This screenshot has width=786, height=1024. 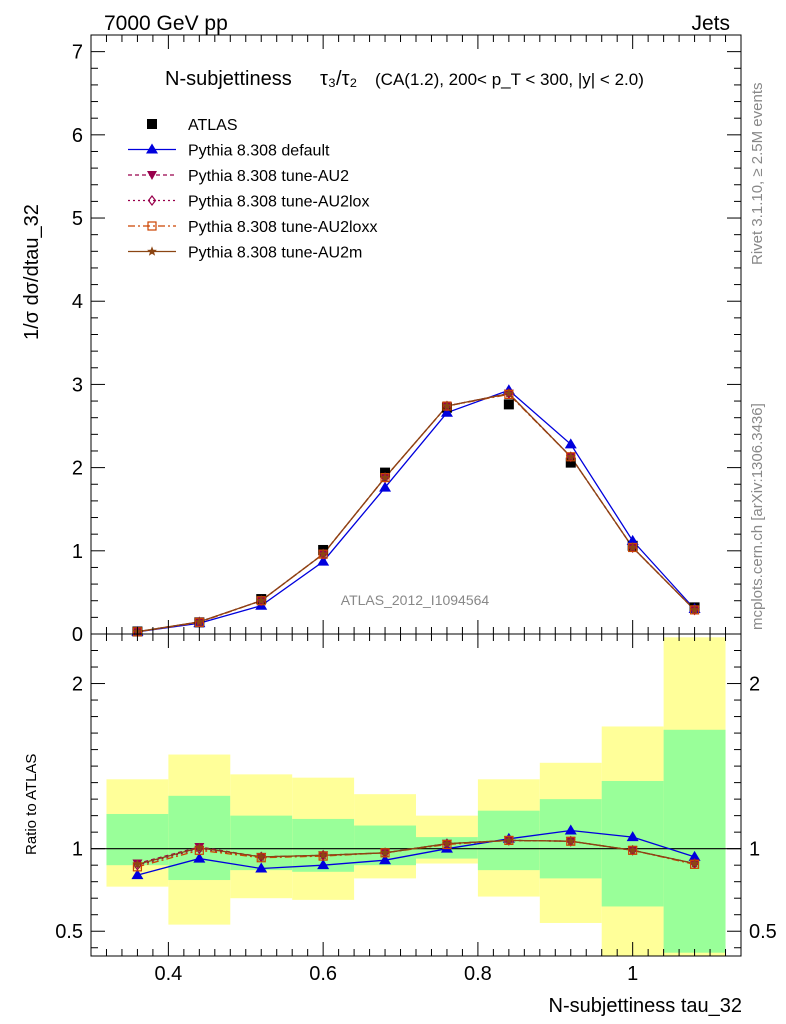 I want to click on main-ytick-label: 4, so click(x=77, y=302).